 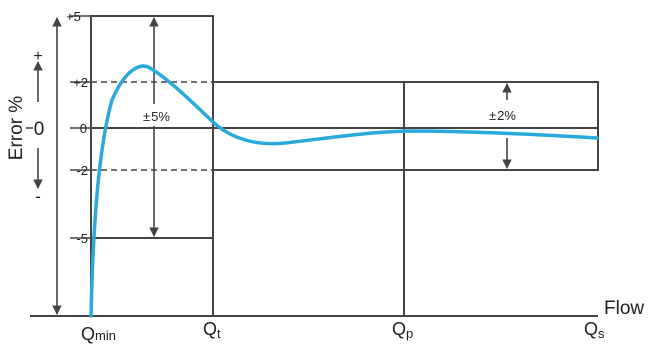 What do you see at coordinates (37, 56) in the screenshot?
I see `plus-sign: +` at bounding box center [37, 56].